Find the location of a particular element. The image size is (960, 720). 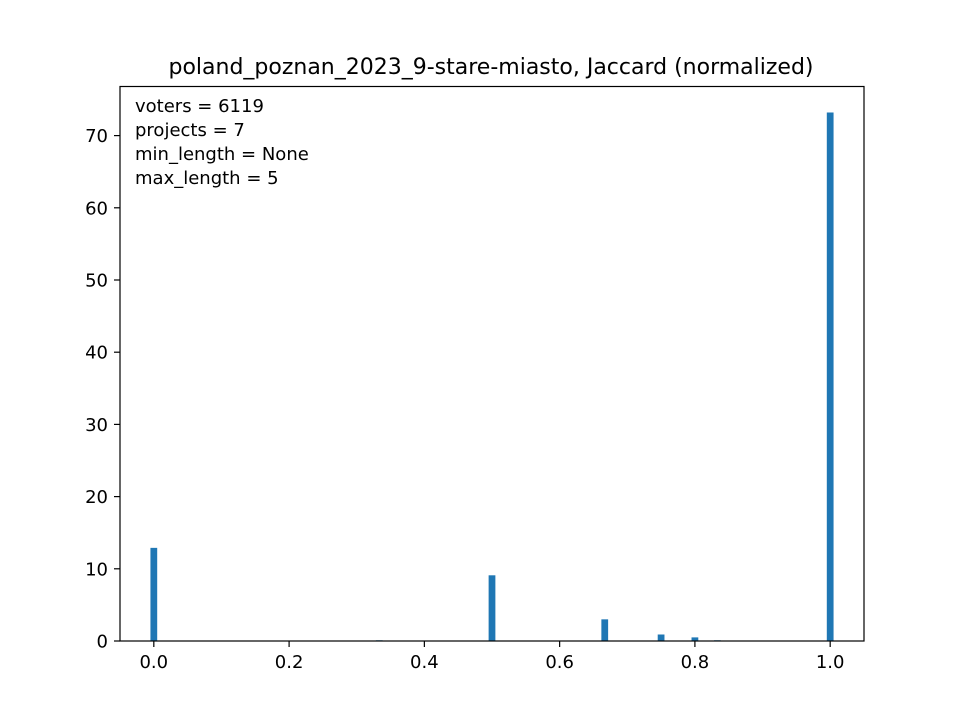

y-tick-label: 70 is located at coordinates (96, 136).